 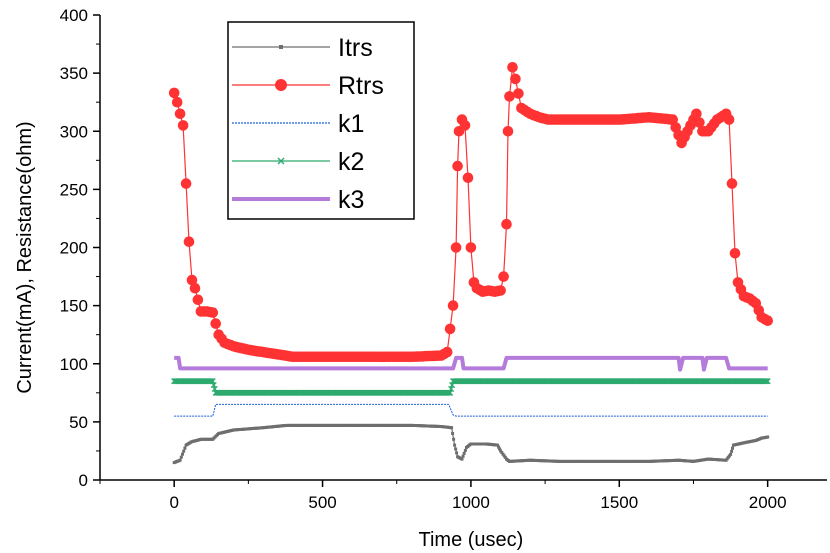 I want to click on series-k2, so click(x=471, y=387).